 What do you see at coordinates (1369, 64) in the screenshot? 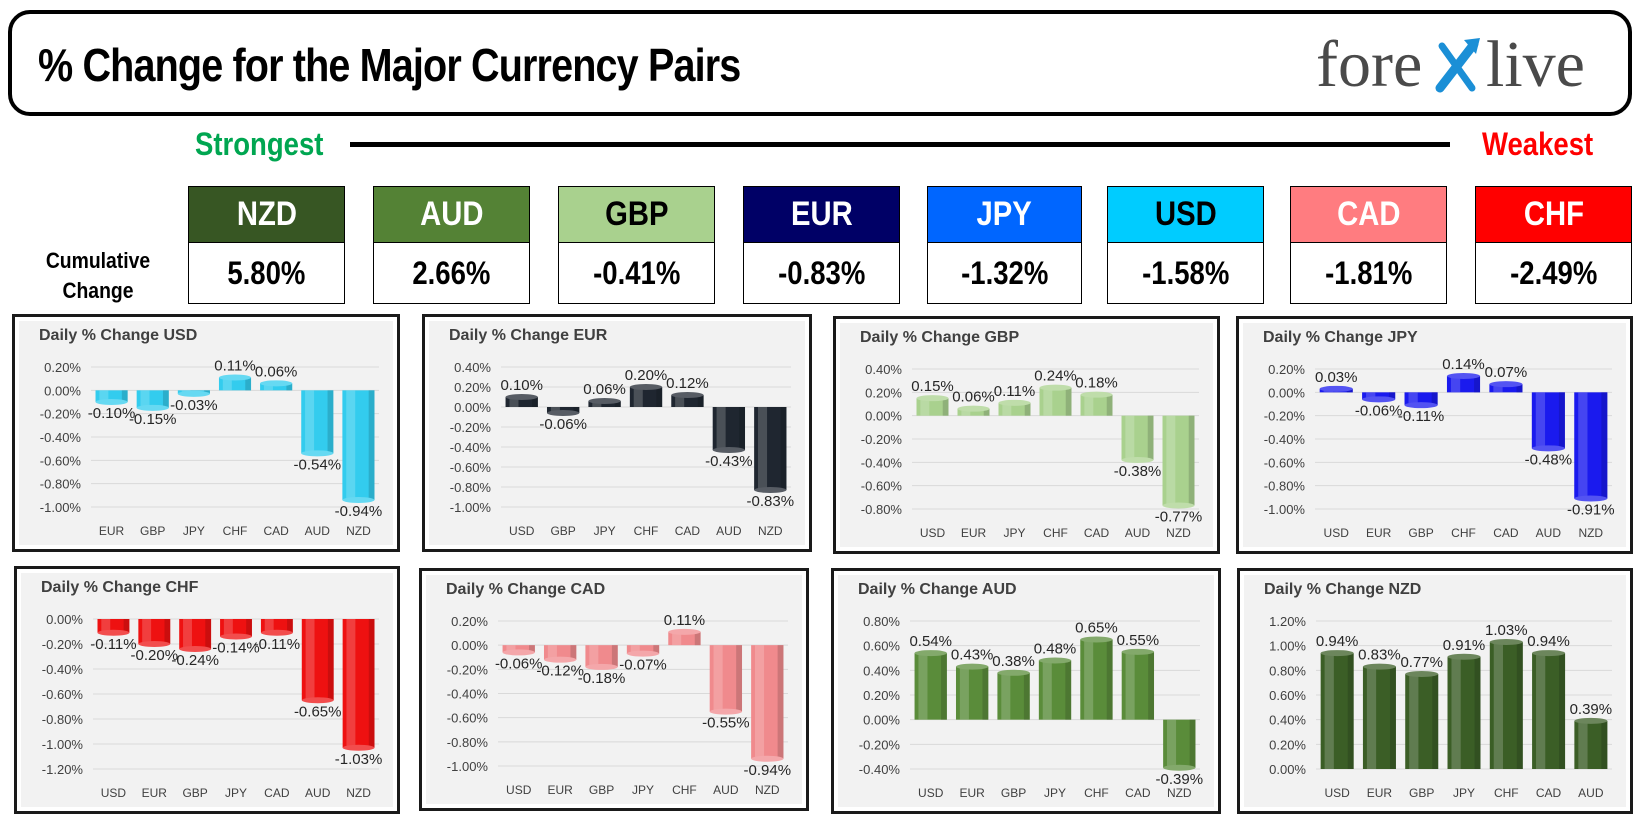
I see `svg-text: fore` at bounding box center [1369, 64].